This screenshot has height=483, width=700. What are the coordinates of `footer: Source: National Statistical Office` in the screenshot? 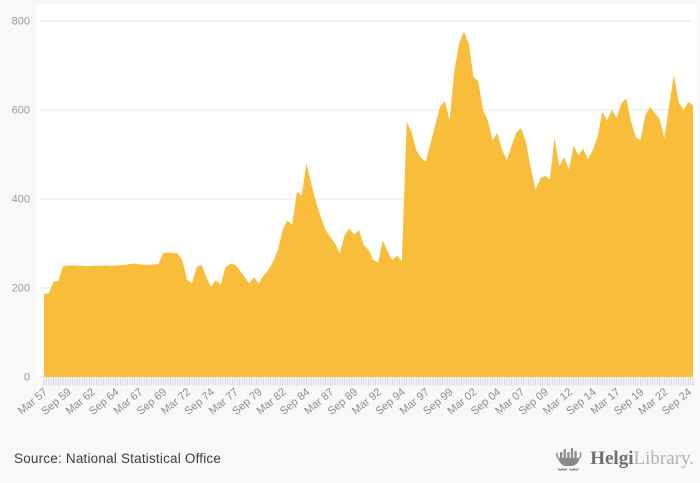 It's located at (350, 458).